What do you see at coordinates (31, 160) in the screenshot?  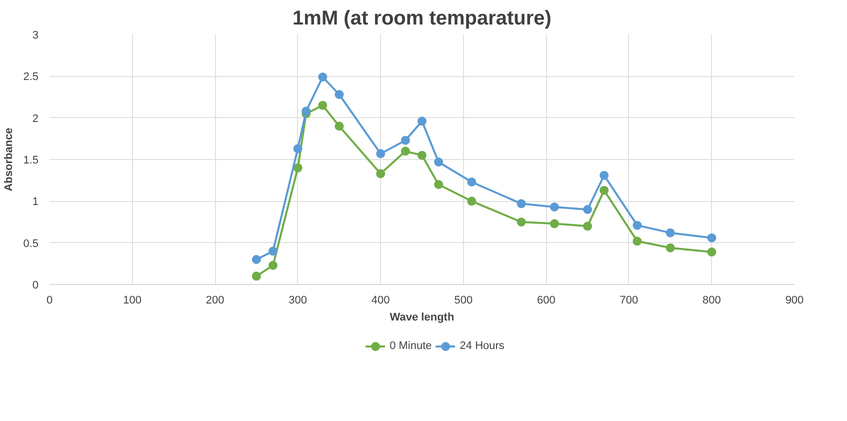 I see `y-tick-label: 1.5` at bounding box center [31, 160].